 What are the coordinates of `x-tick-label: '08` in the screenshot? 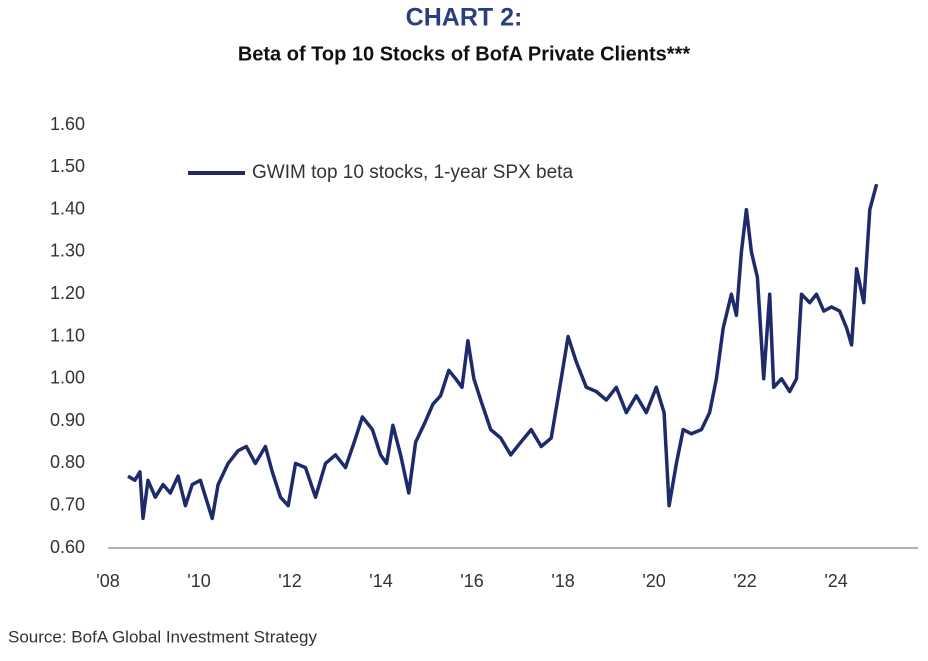 It's located at (107, 581).